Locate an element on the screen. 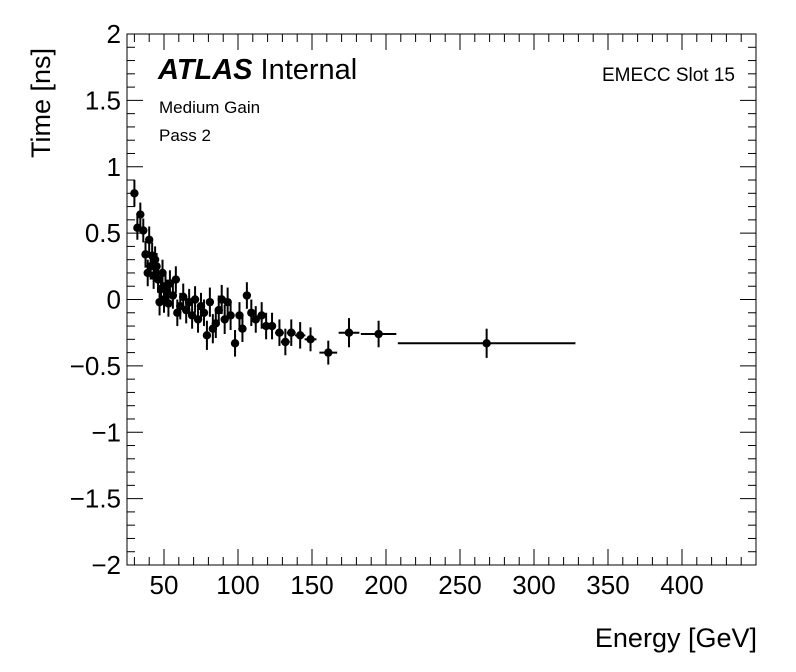 The image size is (796, 672). y-tick-label: 0.5 is located at coordinates (103, 233).